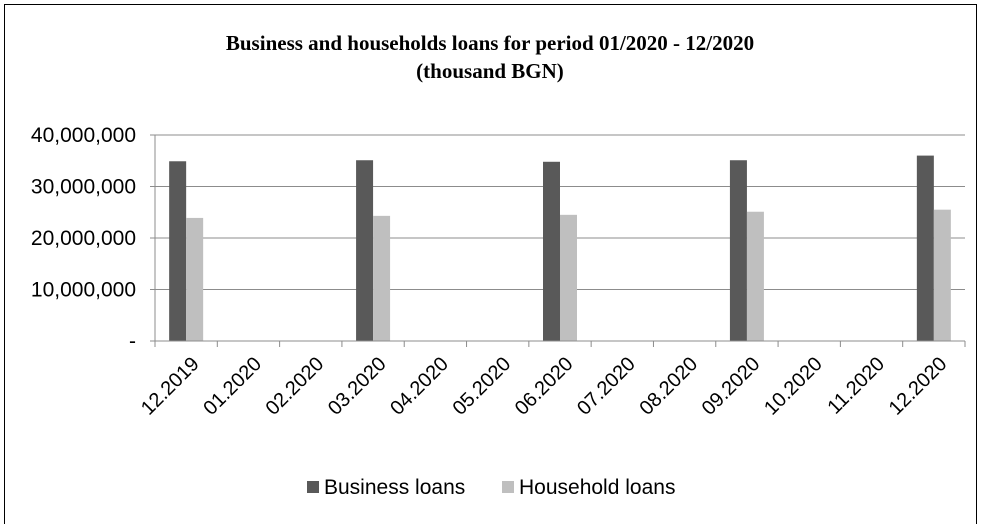 This screenshot has height=524, width=983. I want to click on y-tick-label: 10,000,000, so click(83, 290).